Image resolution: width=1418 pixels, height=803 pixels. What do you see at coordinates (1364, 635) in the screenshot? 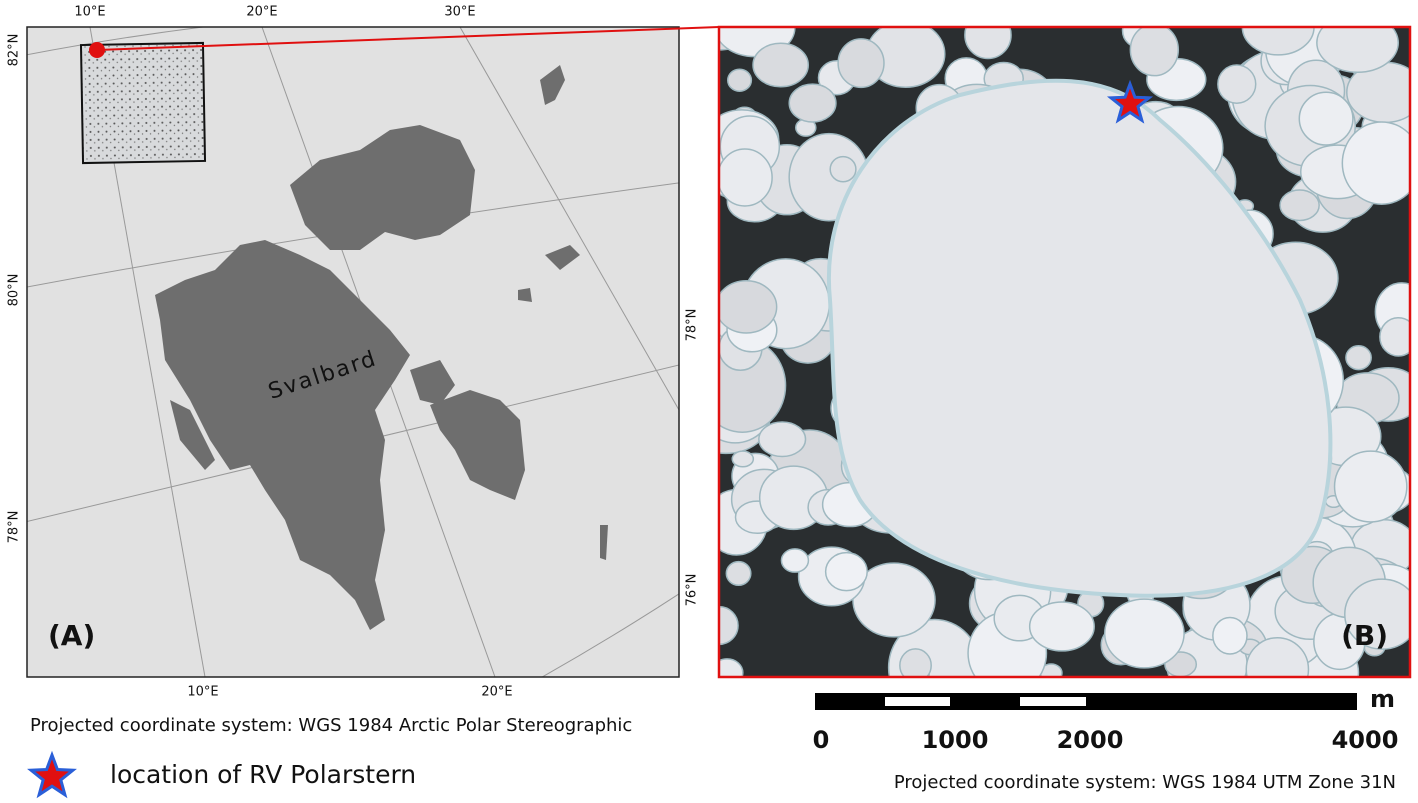
I see `panel-label: (B)` at bounding box center [1364, 635].